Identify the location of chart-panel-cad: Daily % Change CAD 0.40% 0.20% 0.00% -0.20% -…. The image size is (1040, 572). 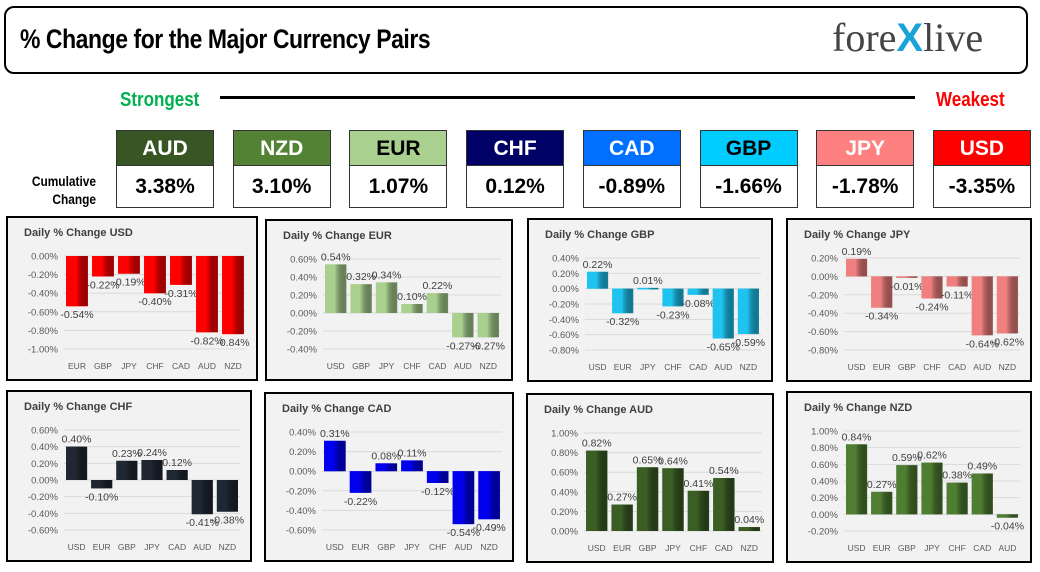
(389, 477).